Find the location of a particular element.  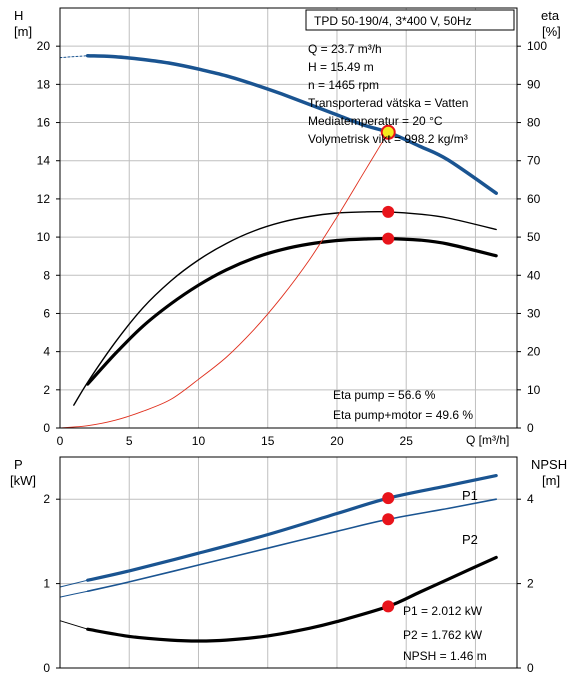

tick-label-left: 14 is located at coordinates (44, 161).